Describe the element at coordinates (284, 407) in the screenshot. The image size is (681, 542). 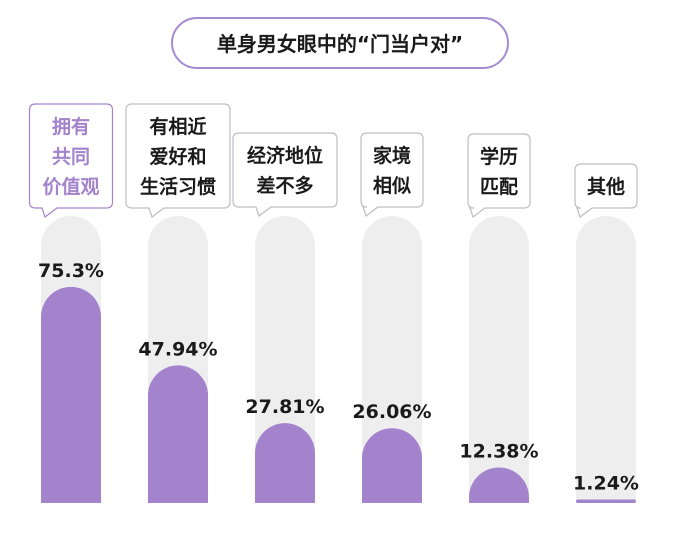
I see `data-label: 27.81%` at that location.